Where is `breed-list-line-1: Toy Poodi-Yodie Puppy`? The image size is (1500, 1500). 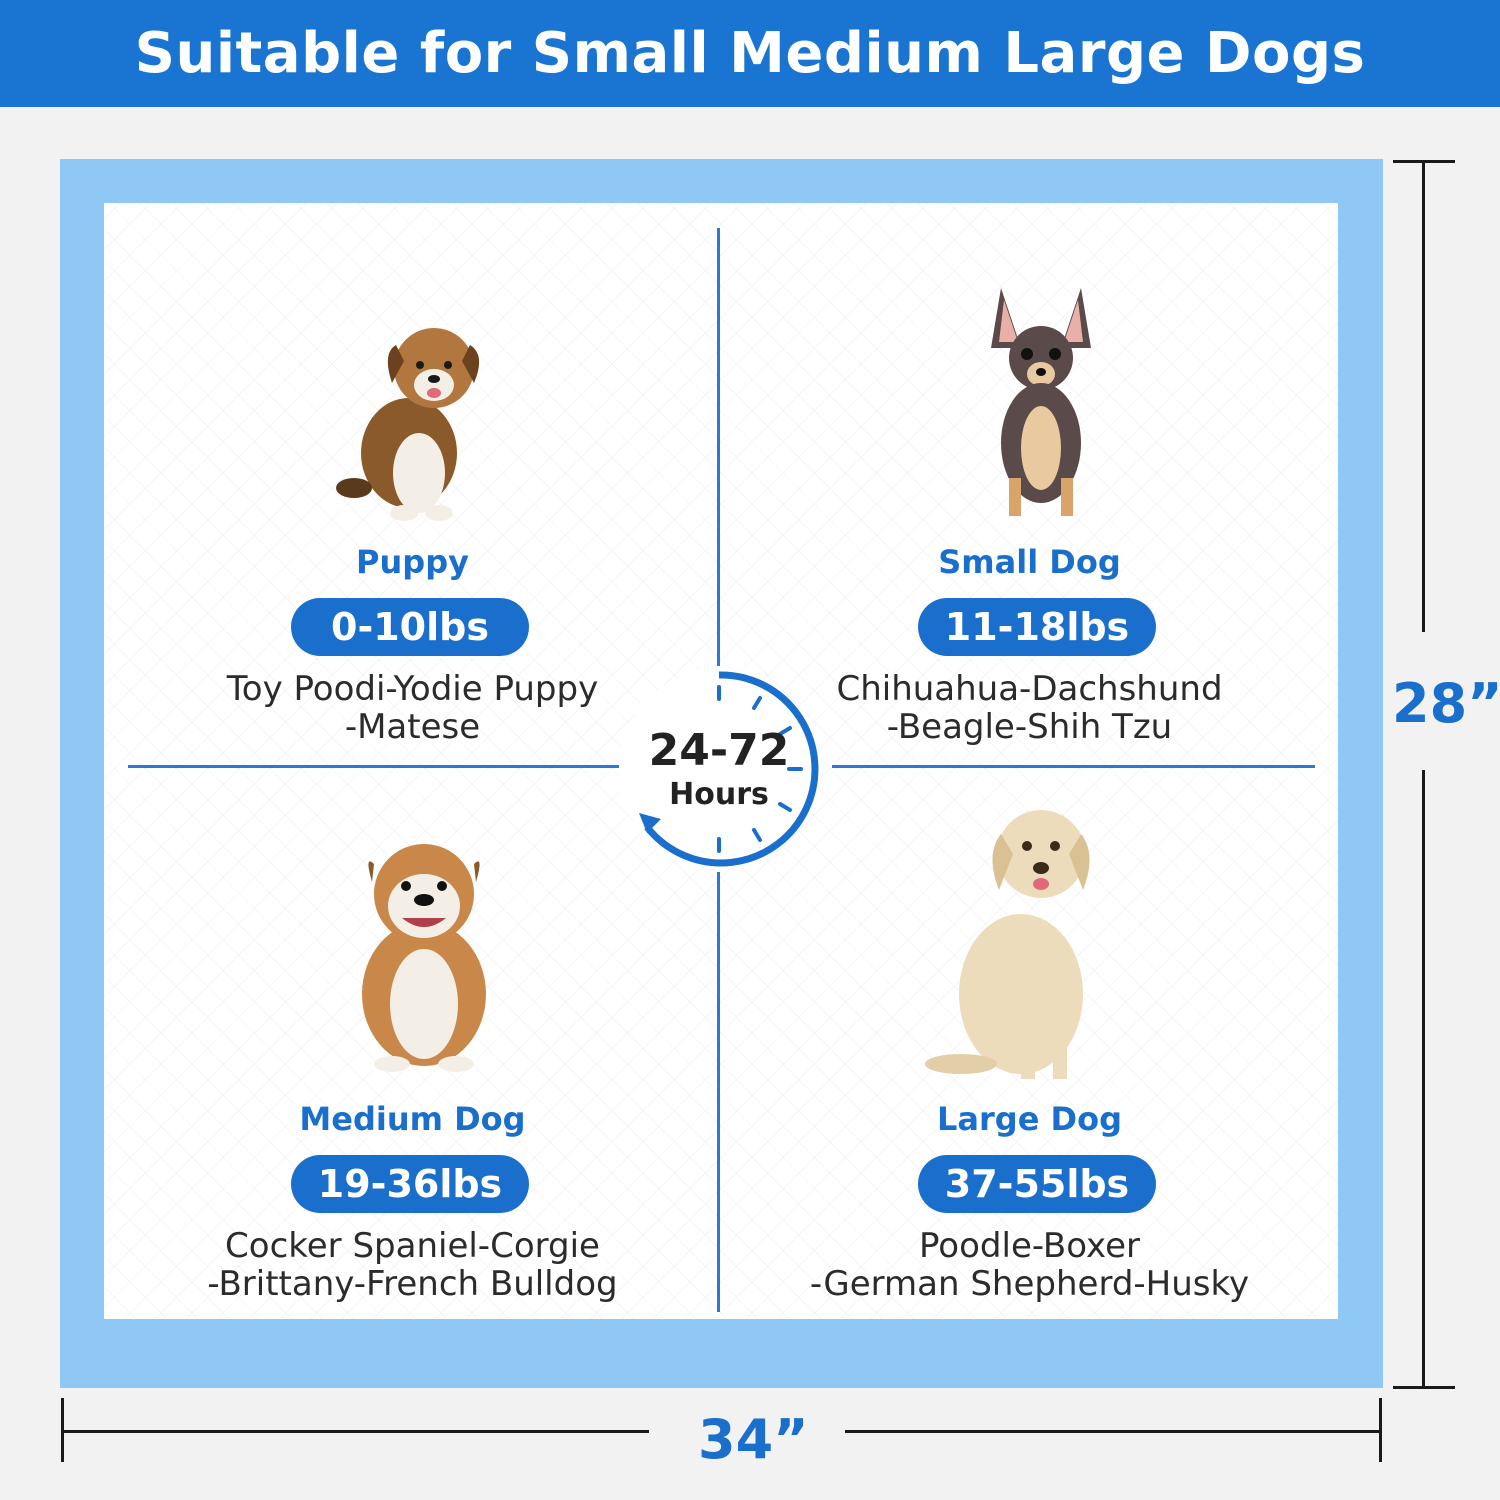
breed-list-line-1: Toy Poodi-Yodie Puppy is located at coordinates (412, 689).